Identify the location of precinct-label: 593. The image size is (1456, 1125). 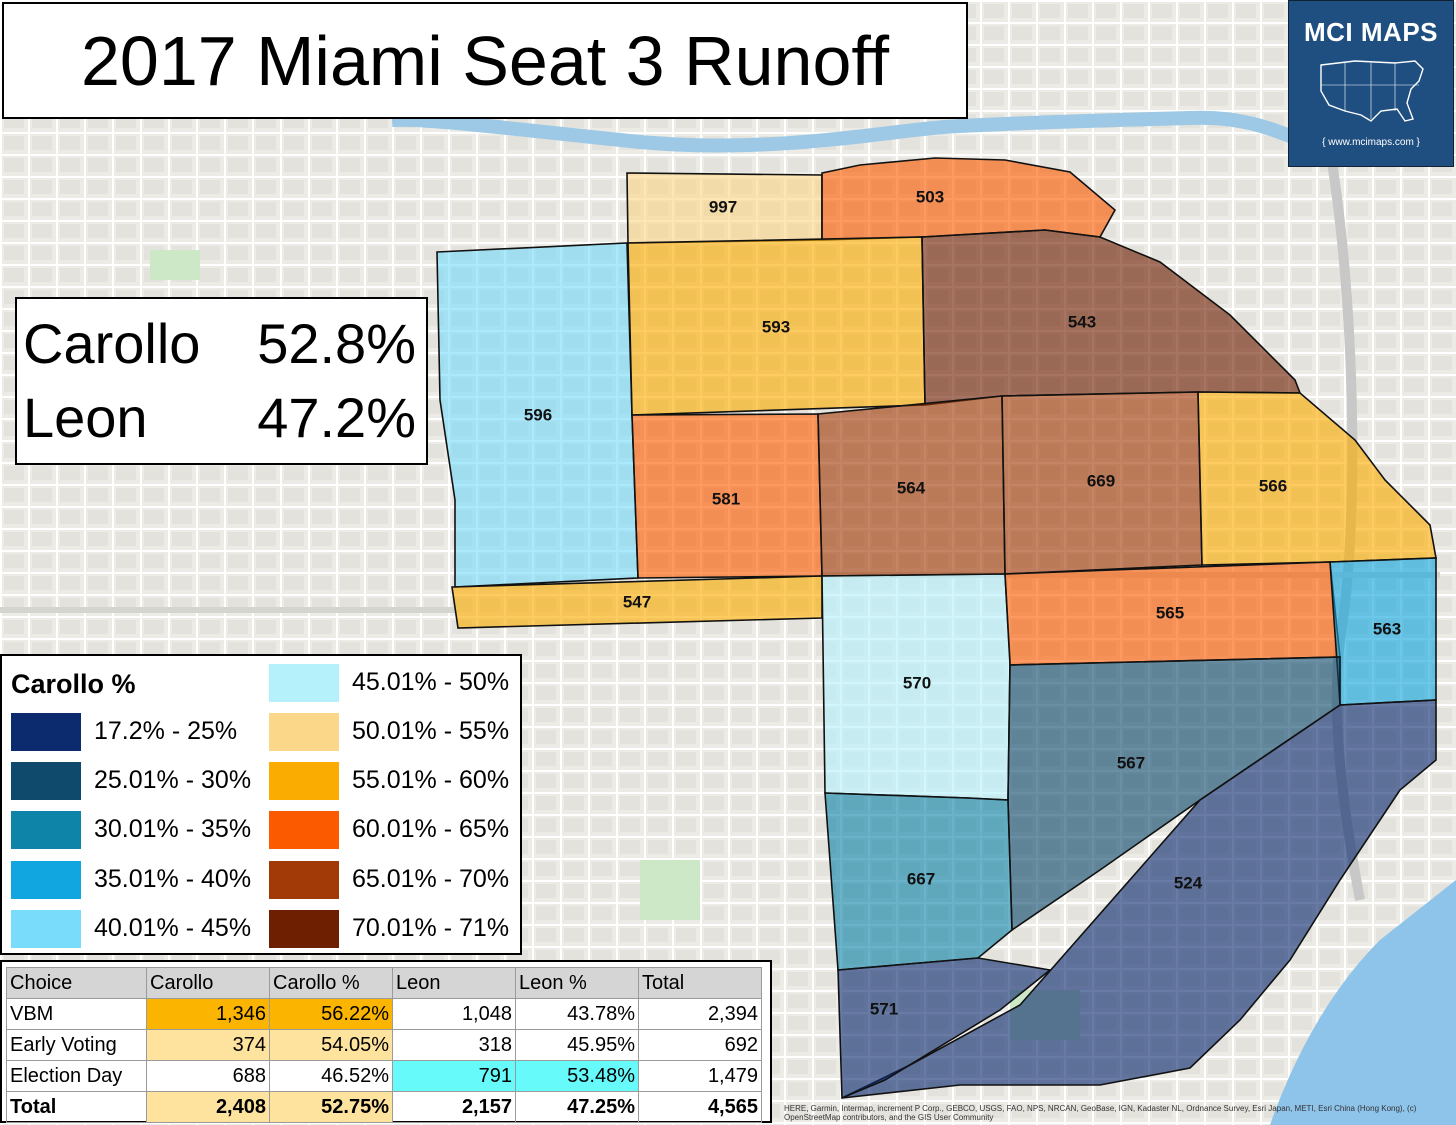
(776, 326).